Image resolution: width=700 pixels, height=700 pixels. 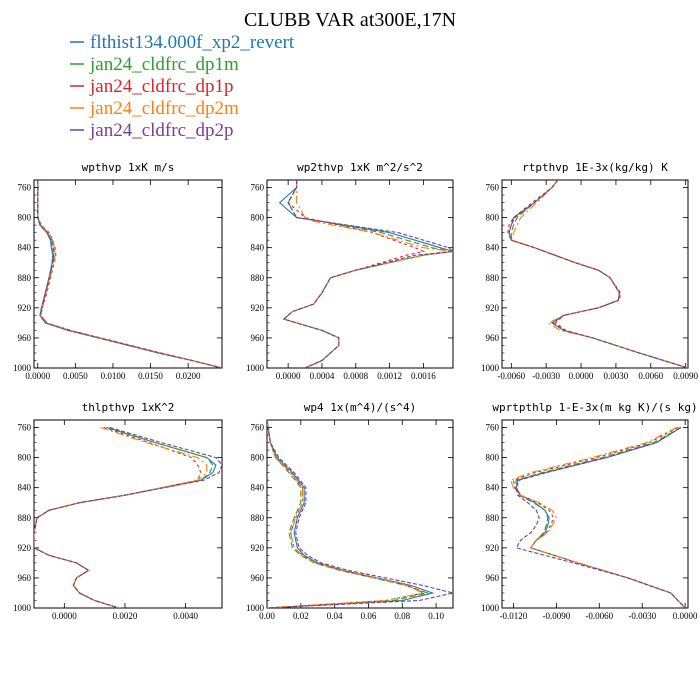 What do you see at coordinates (128, 407) in the screenshot?
I see `panel-title: thlpthvp 1xK^2` at bounding box center [128, 407].